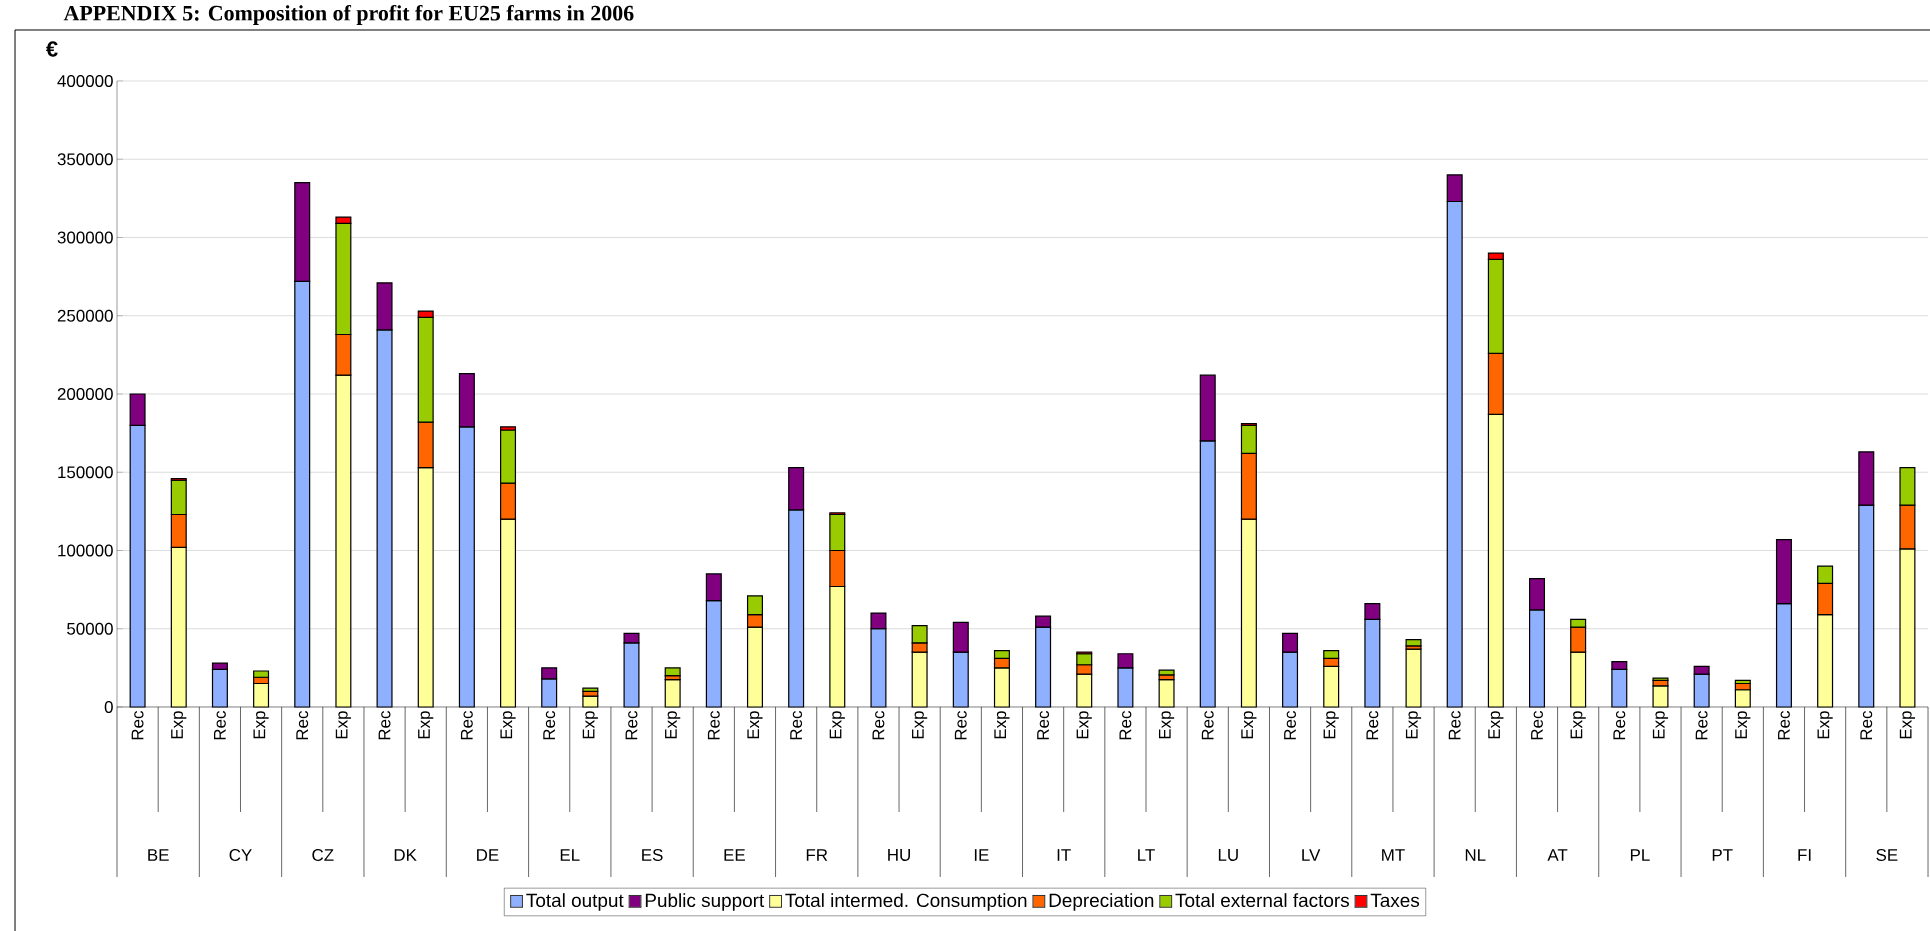 The height and width of the screenshot is (931, 1930). I want to click on text: FI, so click(1804, 855).